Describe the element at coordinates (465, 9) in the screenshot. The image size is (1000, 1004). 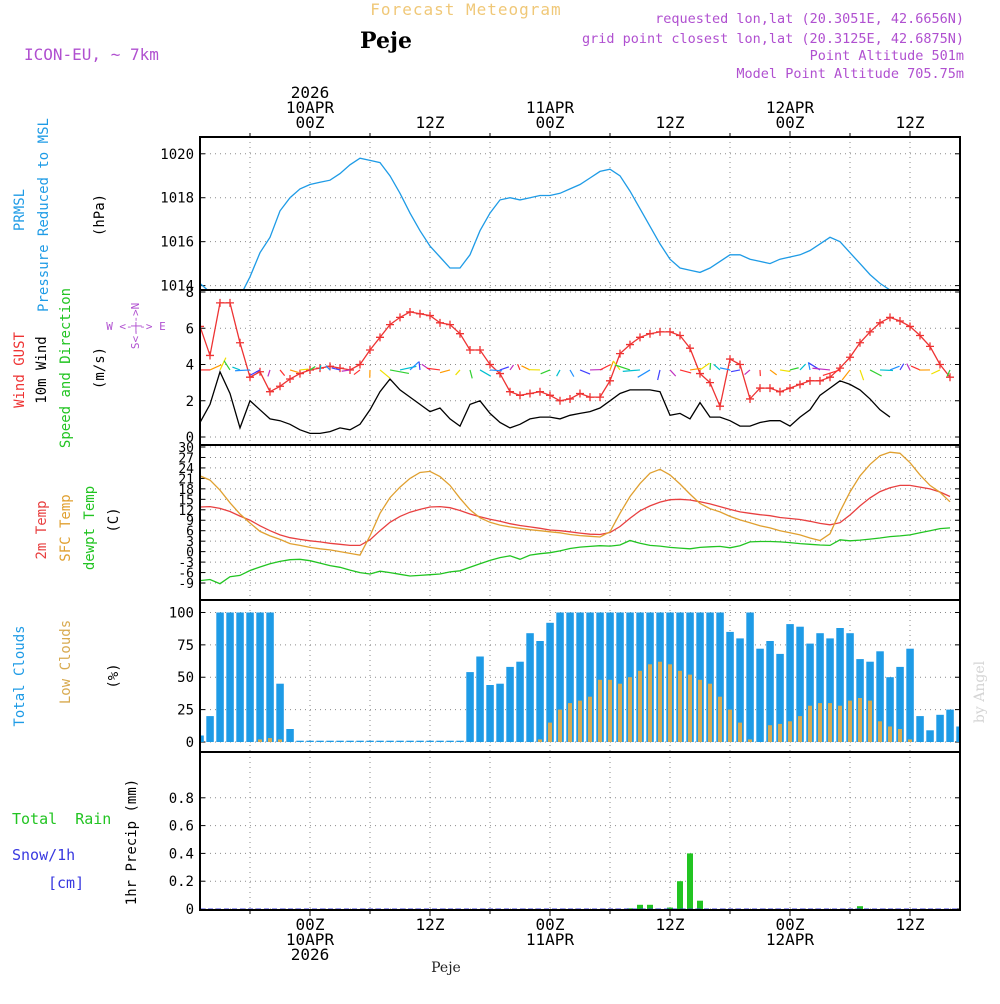
I see `chart-title: Forecast Meteogram` at that location.